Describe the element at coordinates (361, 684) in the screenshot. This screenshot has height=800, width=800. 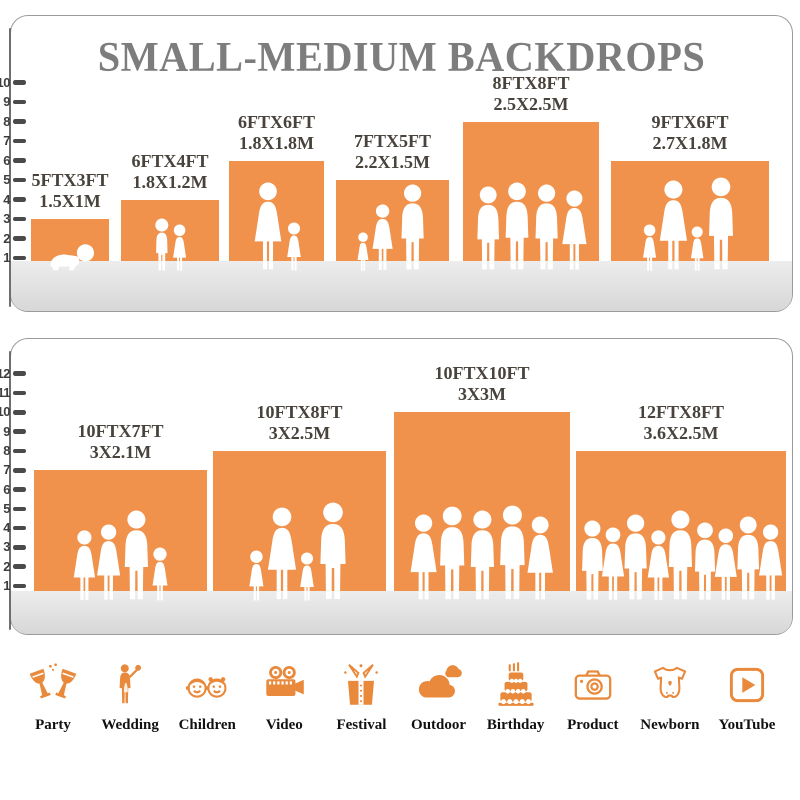
I see `festival-icon` at that location.